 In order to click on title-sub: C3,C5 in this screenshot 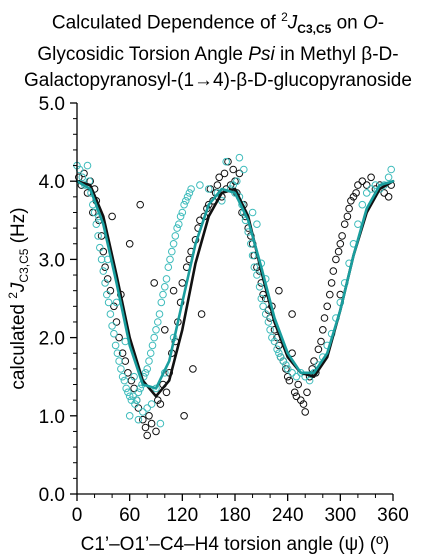, I will do `click(314, 29)`.